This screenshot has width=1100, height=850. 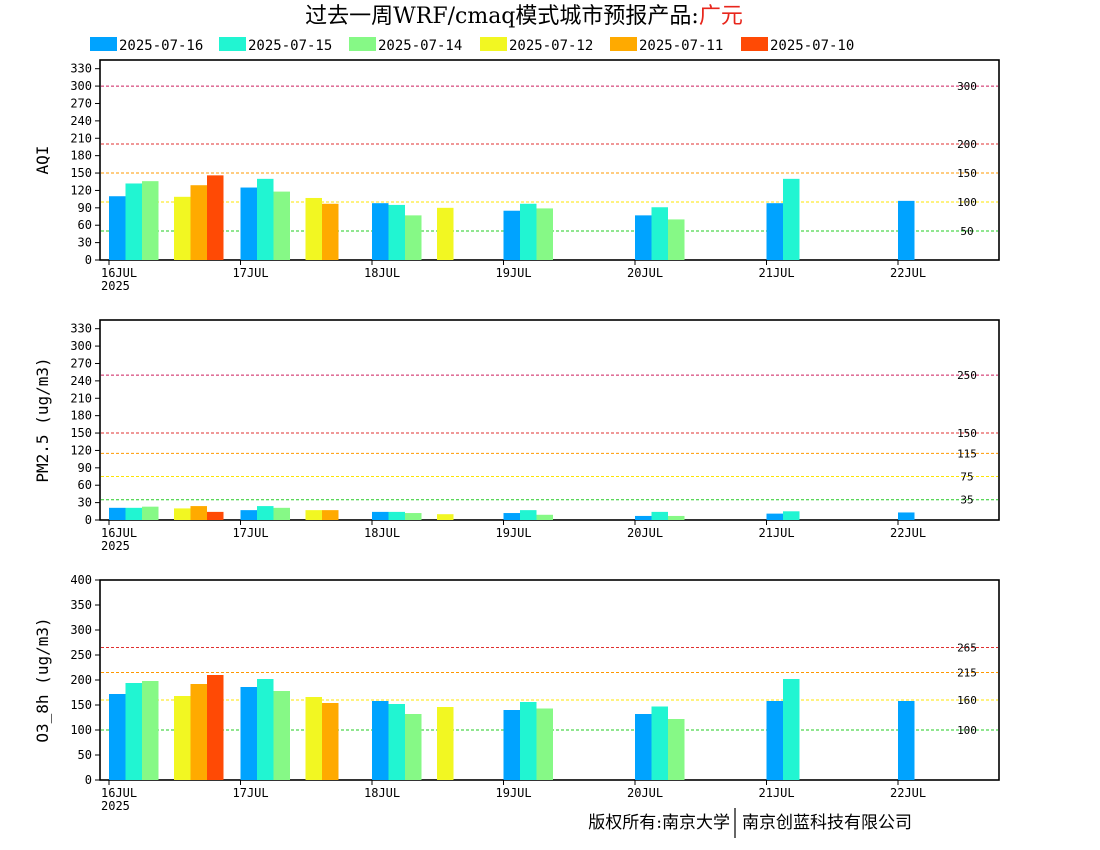 I want to click on figure-title-main: 过去一周WRF/cmaq模式城市预报产品:, so click(x=502, y=16).